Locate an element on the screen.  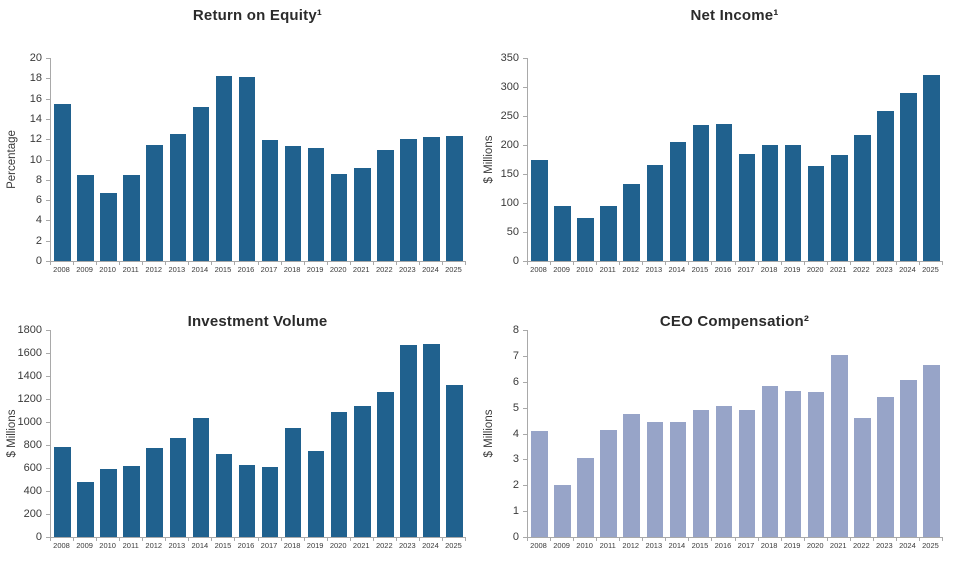
x-tick-label: 2021 is located at coordinates (361, 545).